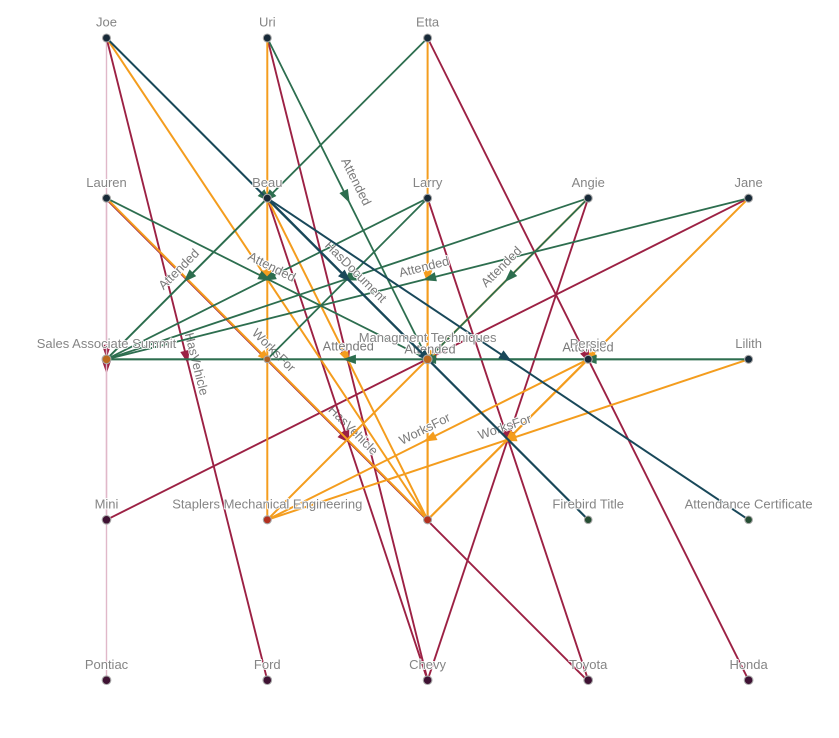 Image resolution: width=839 pixels, height=738 pixels. What do you see at coordinates (267, 182) in the screenshot?
I see `svg-text: Beau` at bounding box center [267, 182].